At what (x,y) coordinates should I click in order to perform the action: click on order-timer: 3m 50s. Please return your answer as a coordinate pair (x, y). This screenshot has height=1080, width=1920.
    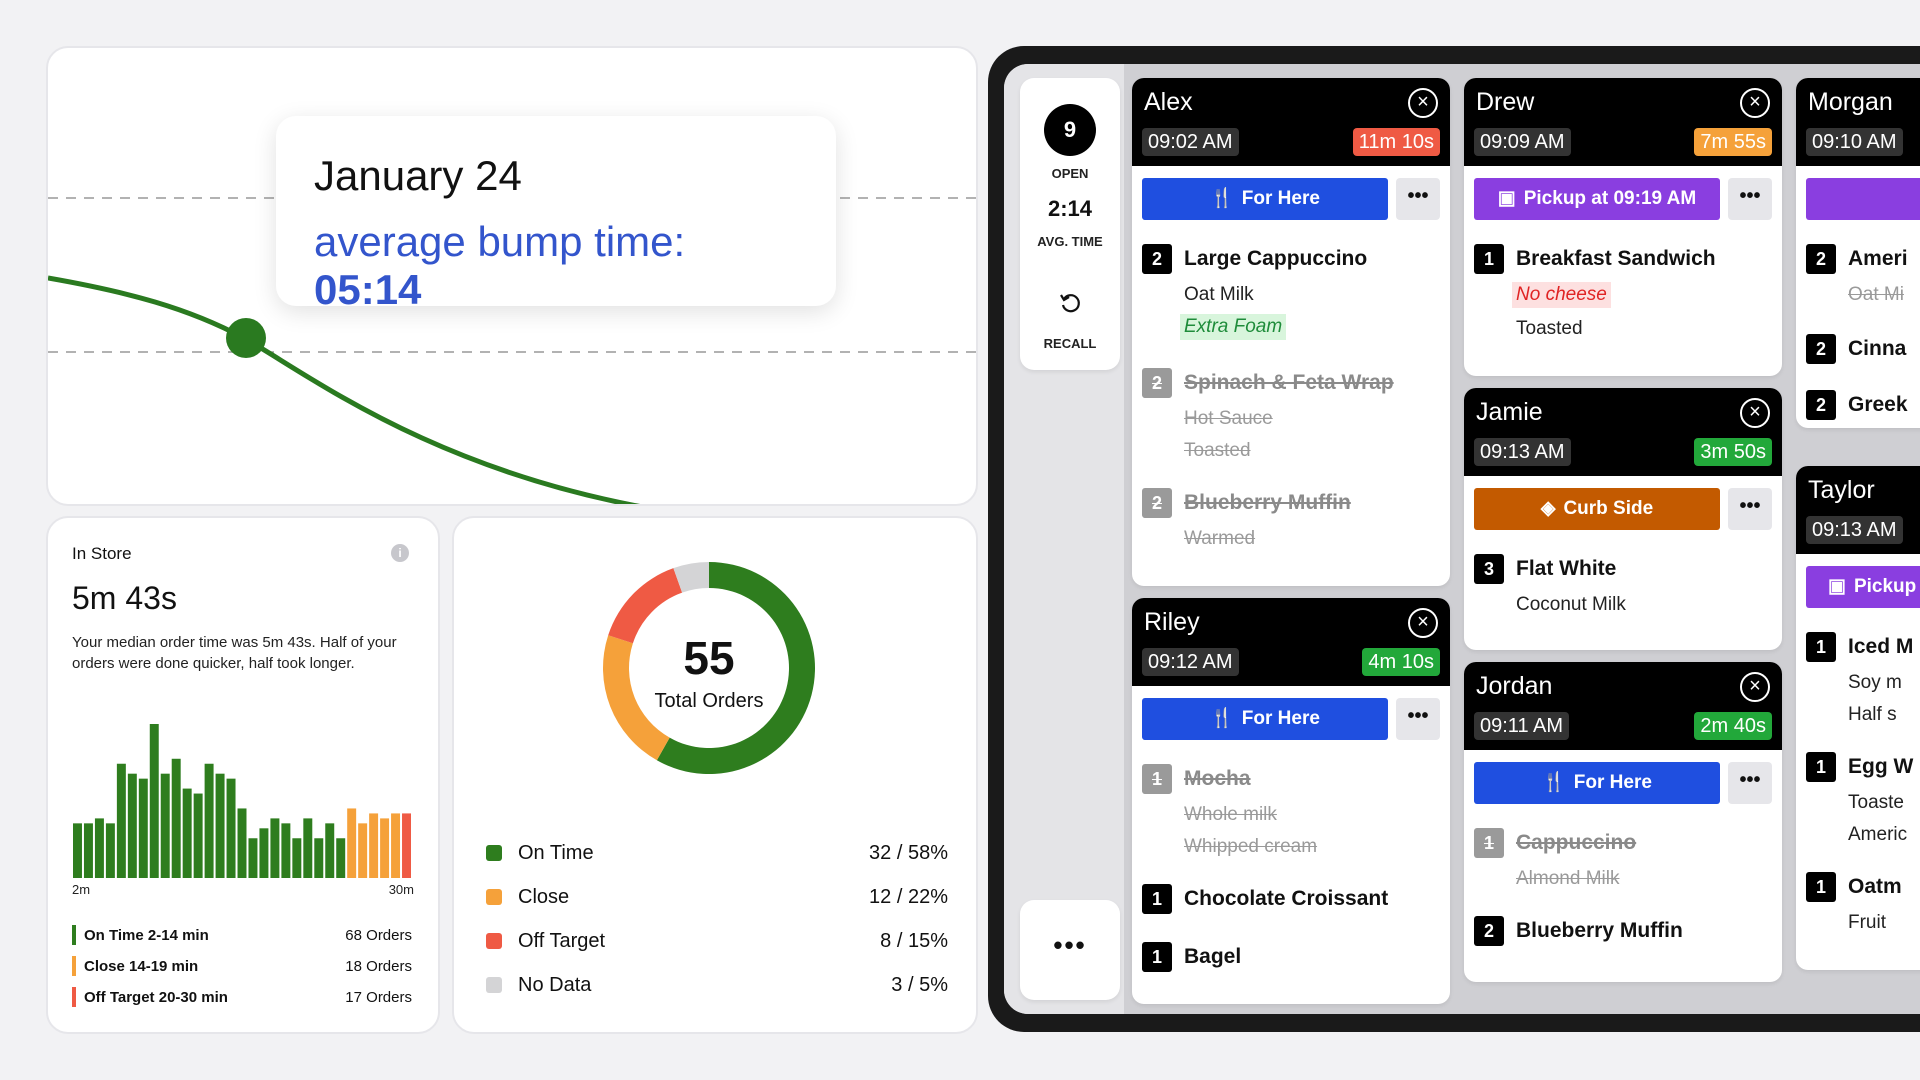
    Looking at the image, I should click on (1733, 452).